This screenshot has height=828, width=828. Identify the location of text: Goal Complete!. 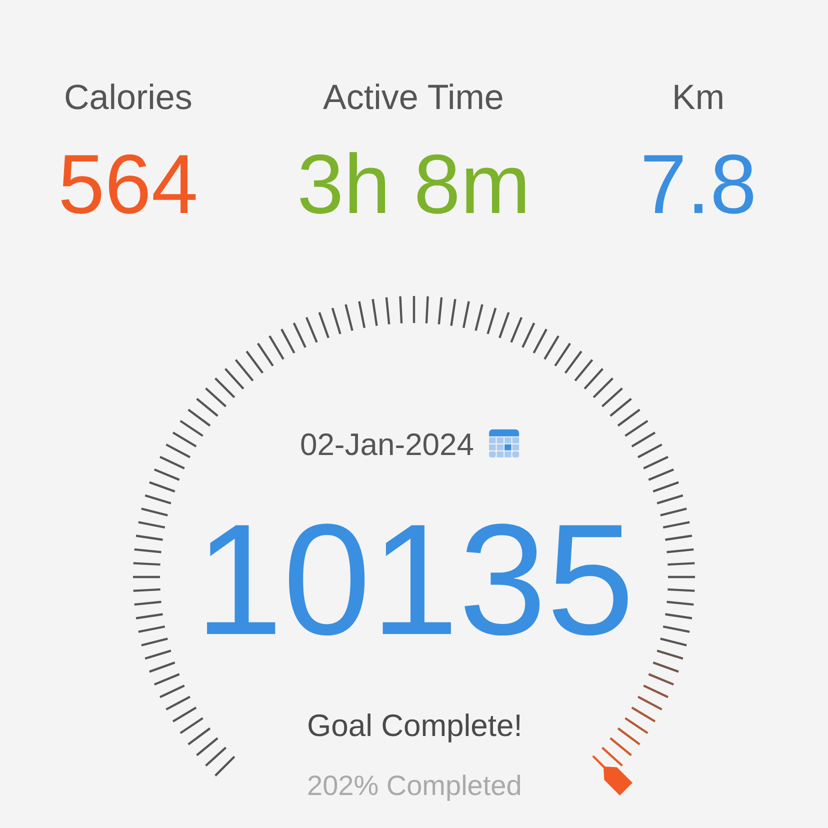
(414, 725).